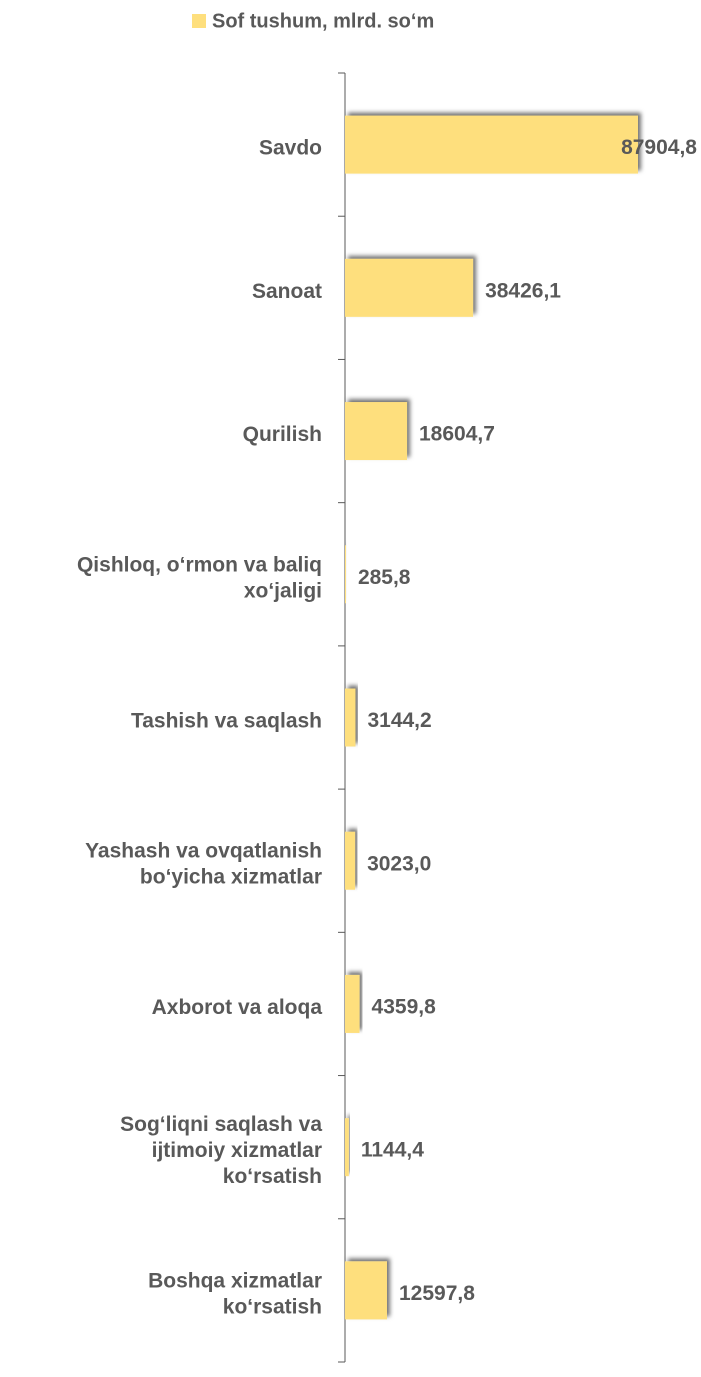 The height and width of the screenshot is (1377, 701). What do you see at coordinates (290, 147) in the screenshot?
I see `category-label: Savdo` at bounding box center [290, 147].